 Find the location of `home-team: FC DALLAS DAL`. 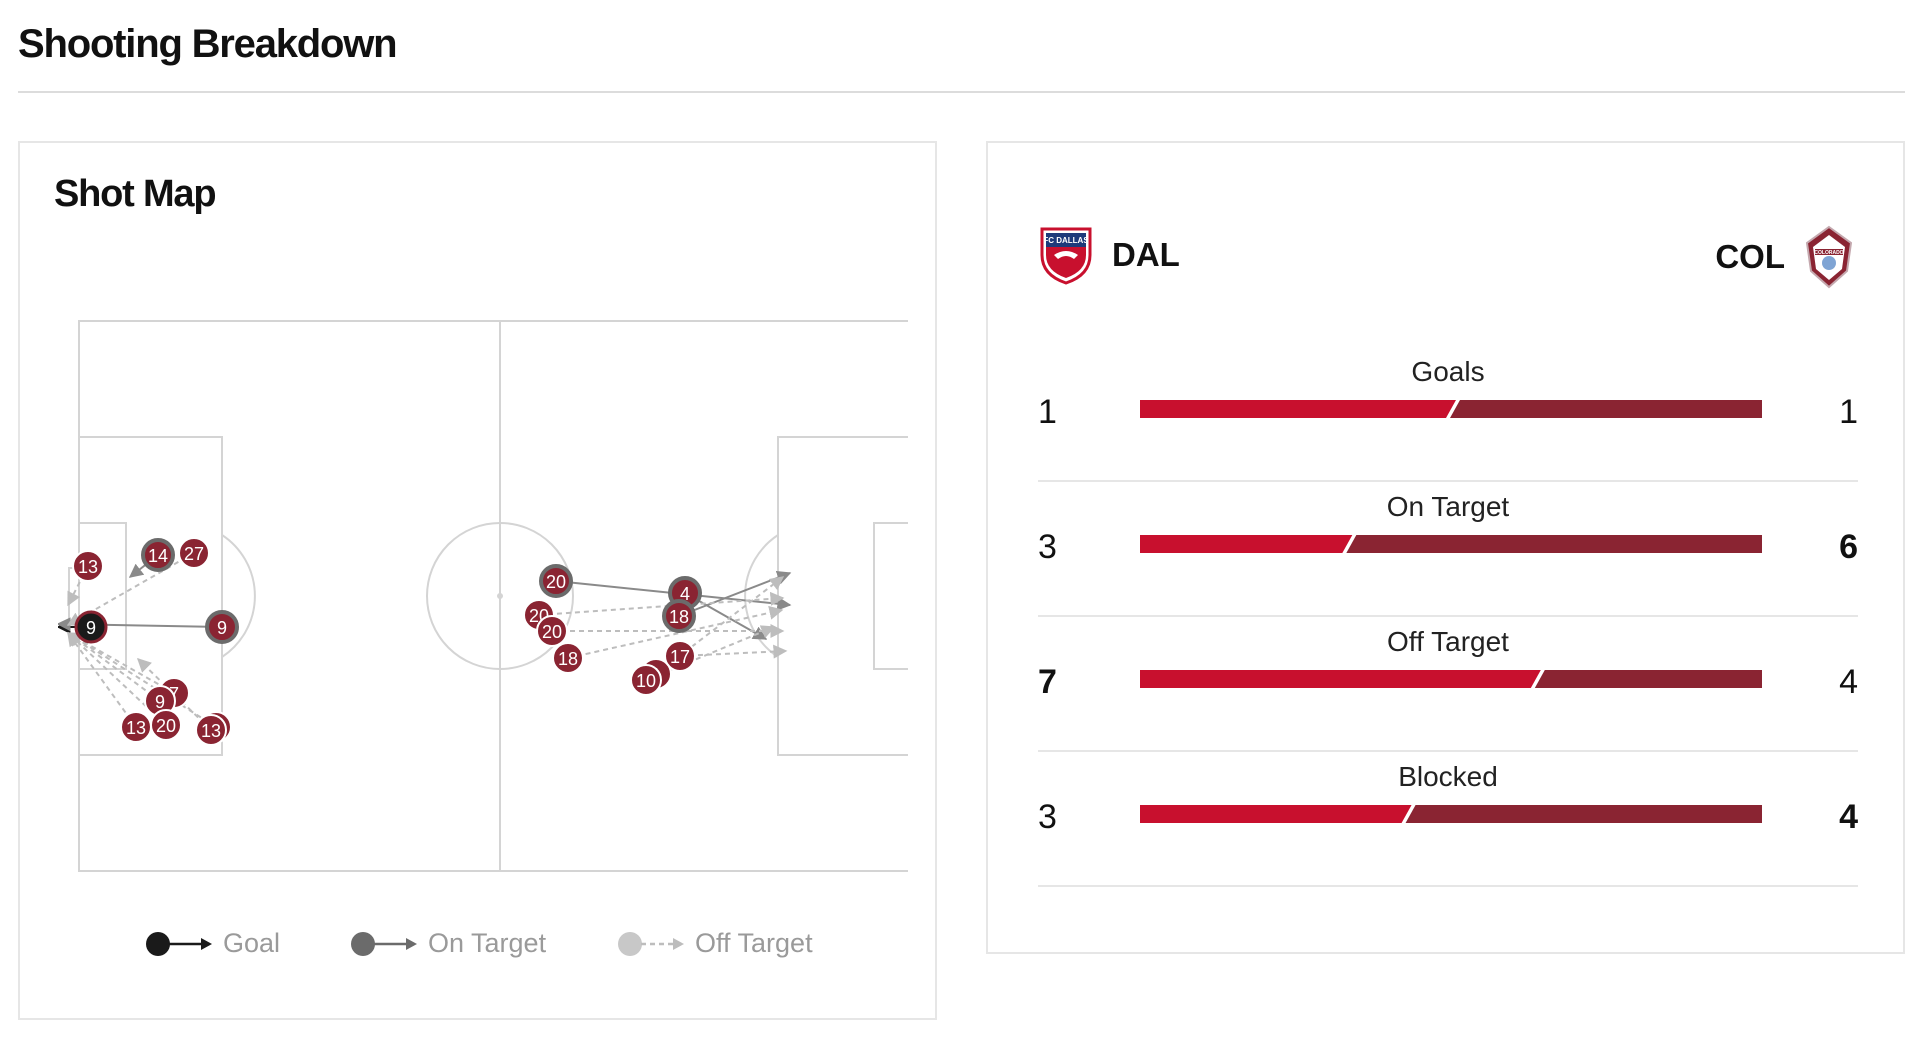

home-team: FC DALLAS DAL is located at coordinates (1109, 255).